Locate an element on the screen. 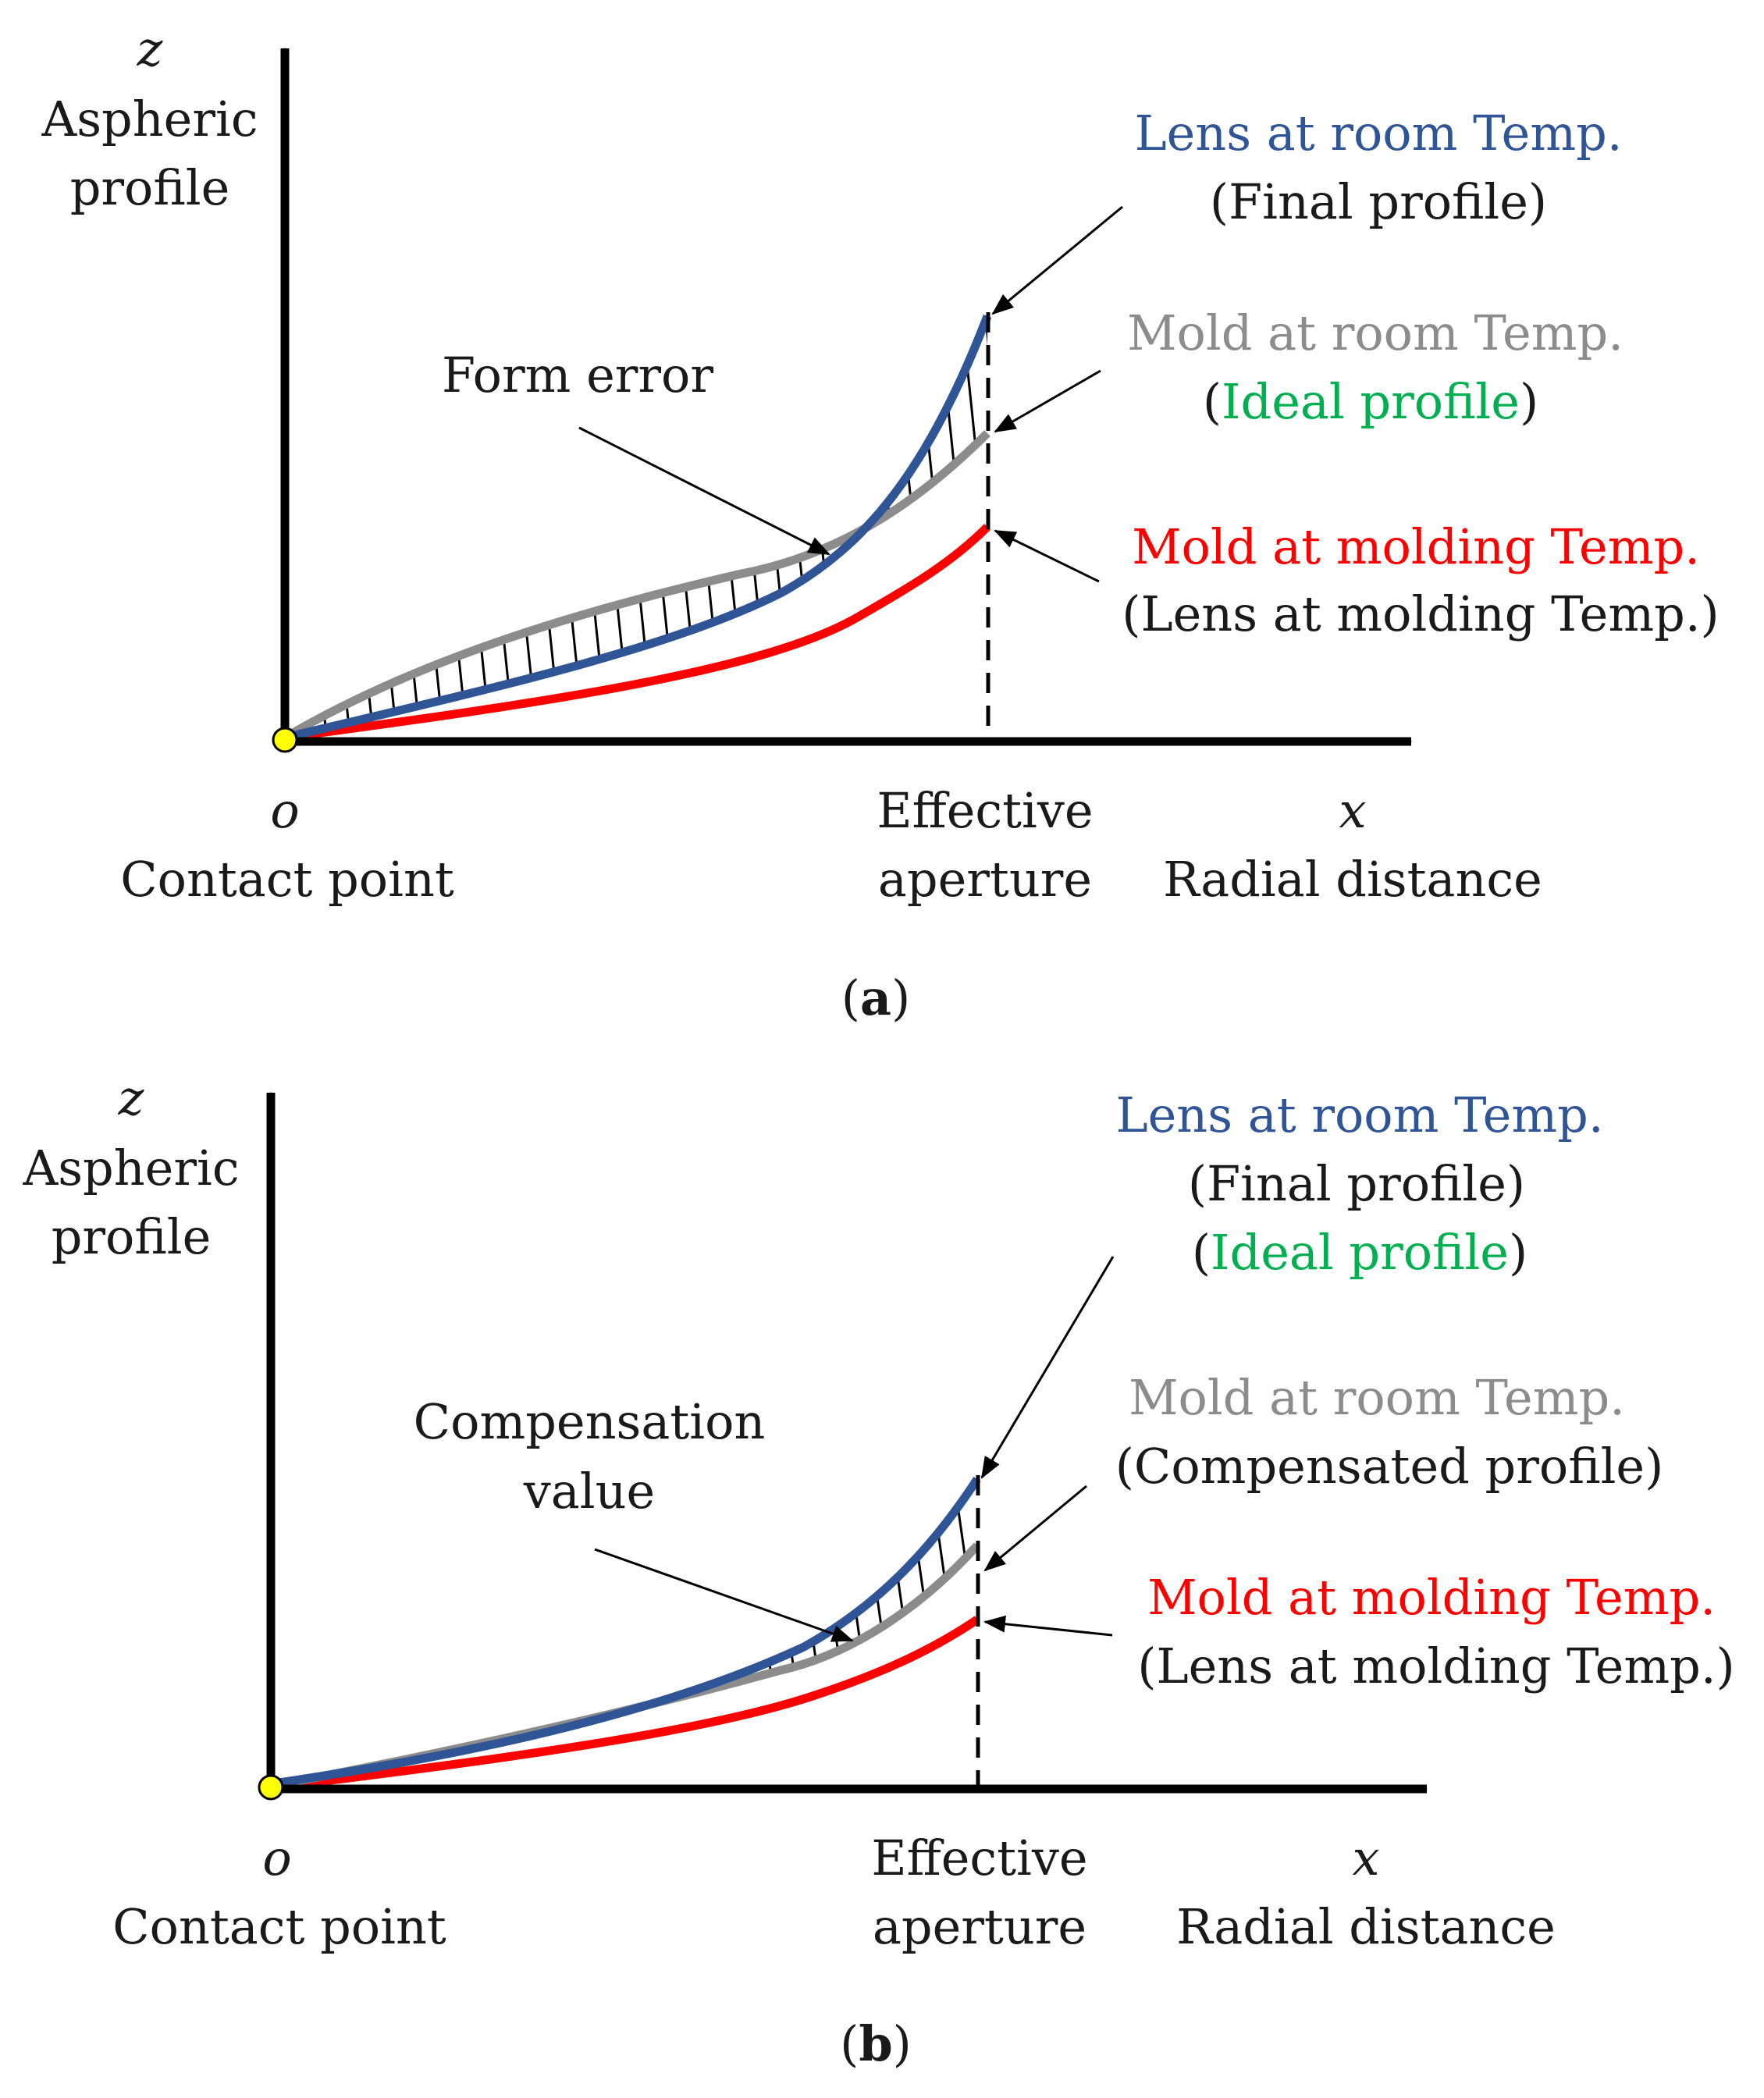  form-error-label: Form error is located at coordinates (577, 375).